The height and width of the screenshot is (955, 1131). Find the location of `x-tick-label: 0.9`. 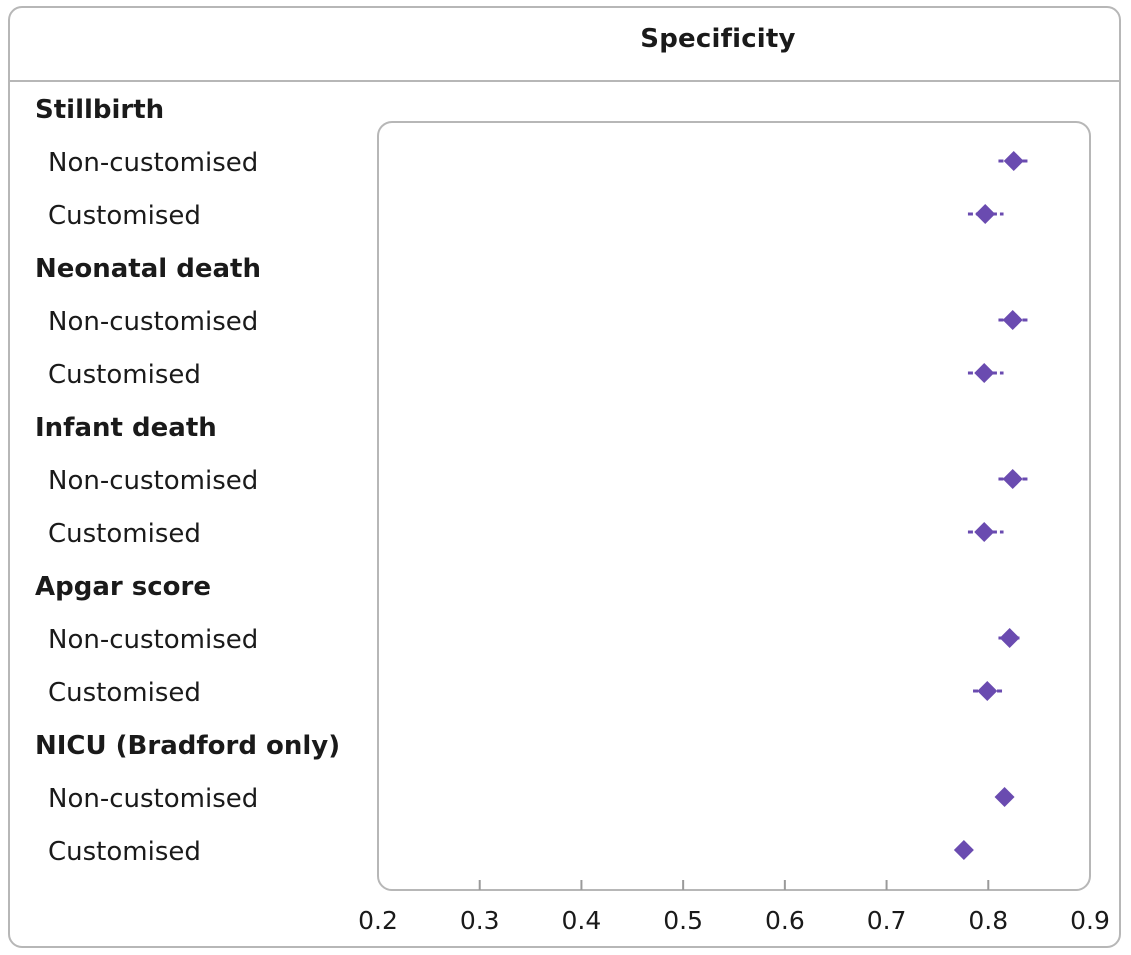

x-tick-label: 0.9 is located at coordinates (1090, 920).